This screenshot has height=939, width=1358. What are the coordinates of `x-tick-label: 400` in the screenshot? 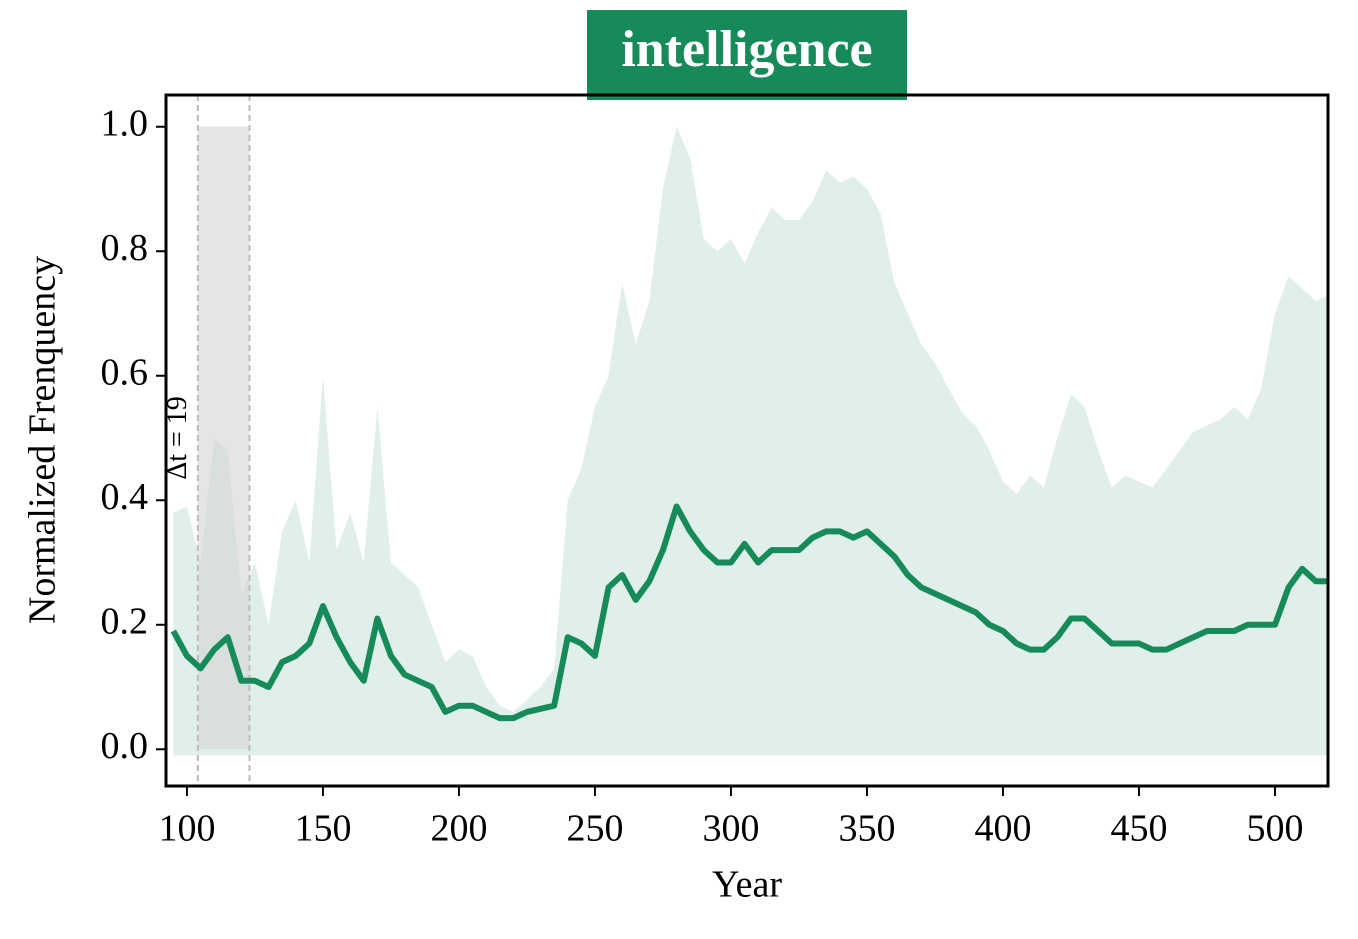 It's located at (1002, 829).